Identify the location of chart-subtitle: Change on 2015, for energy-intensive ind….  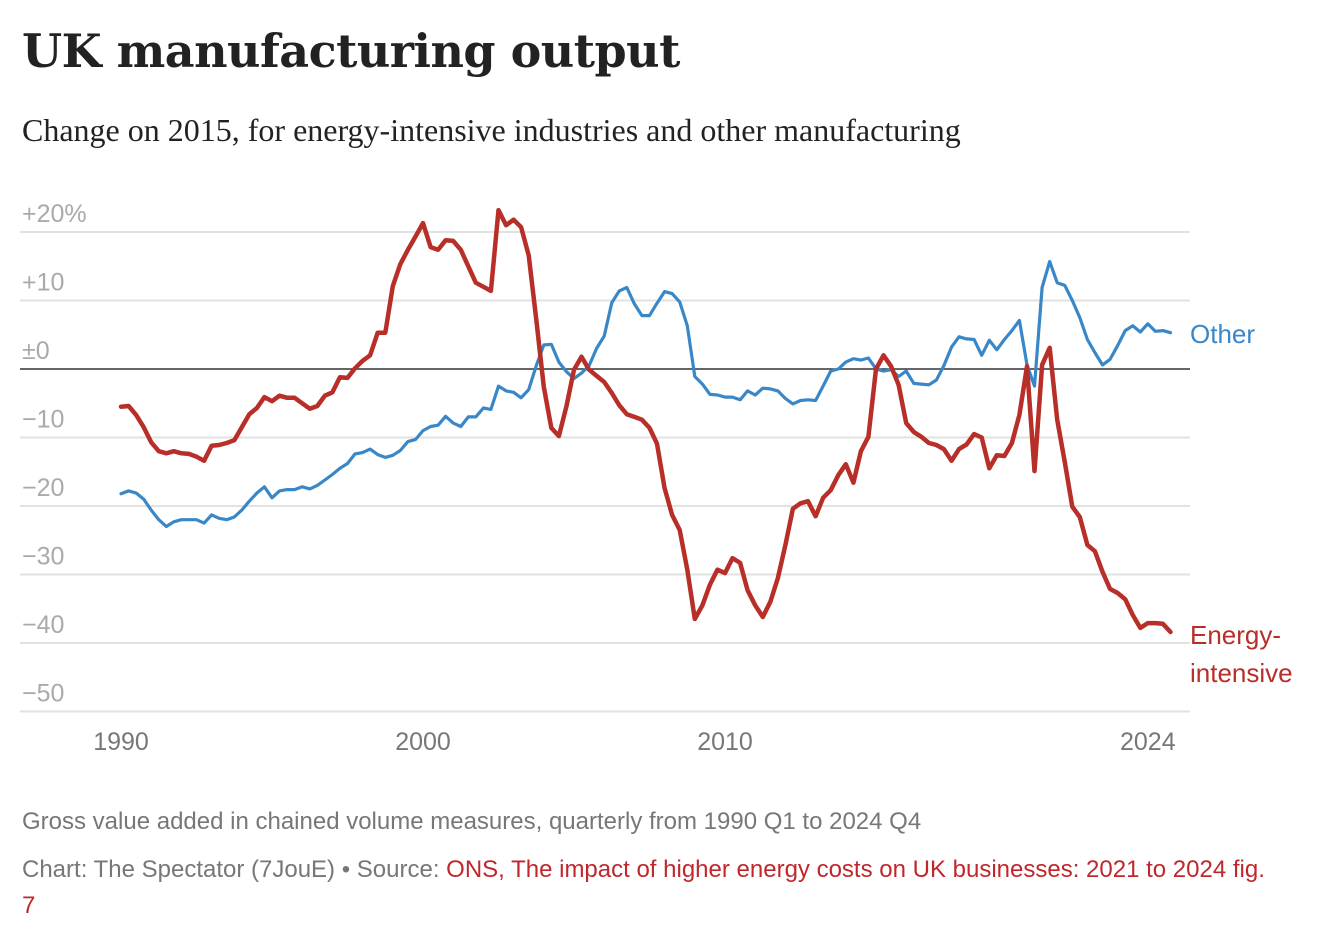
(491, 130).